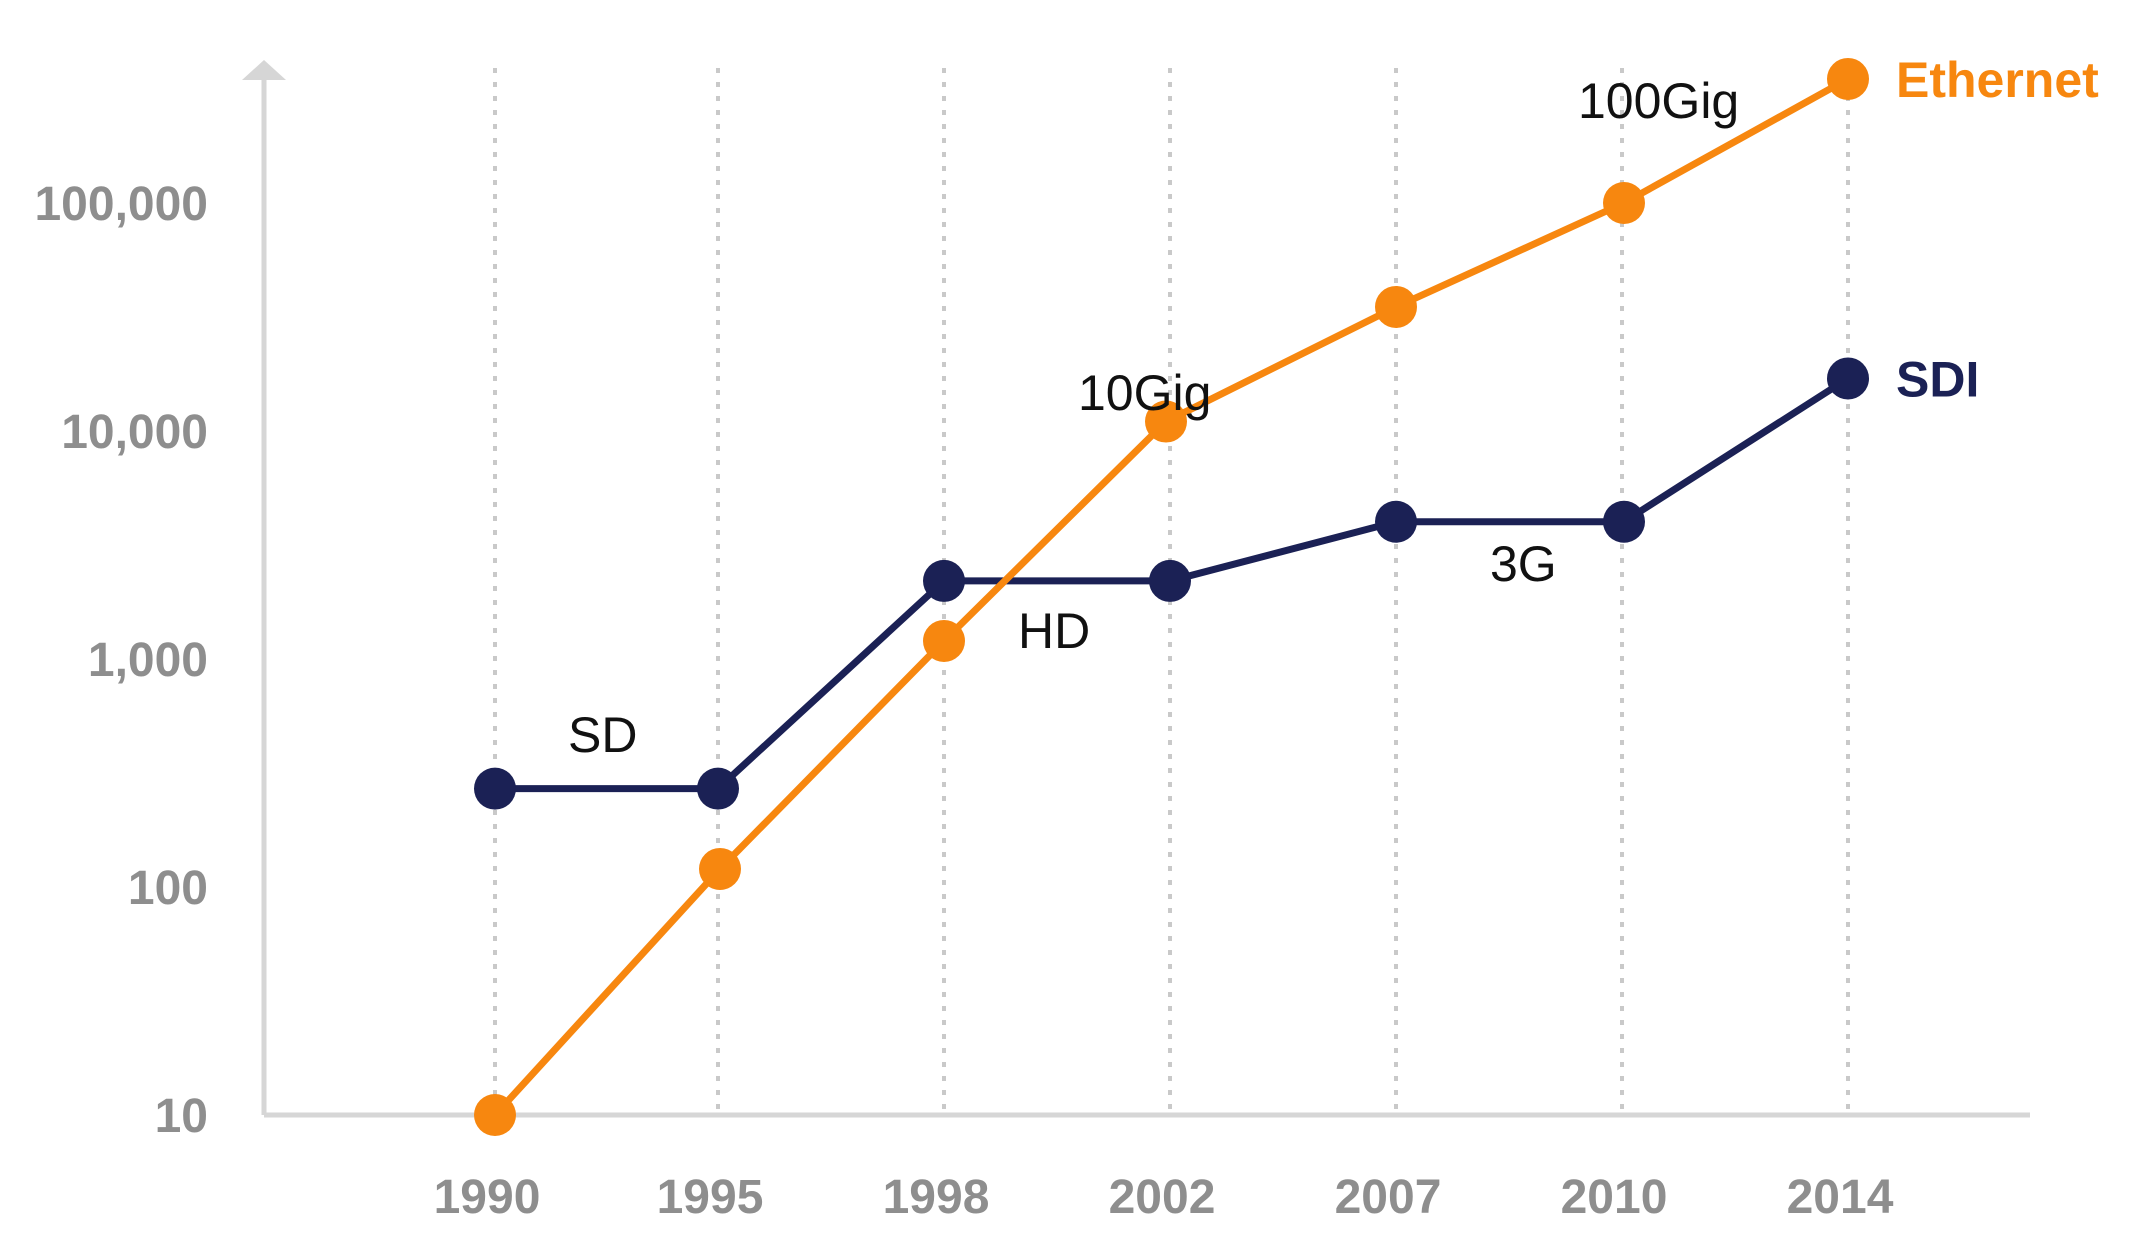 This screenshot has width=2140, height=1254. Describe the element at coordinates (1624, 521) in the screenshot. I see `sdi-point-2010` at that location.